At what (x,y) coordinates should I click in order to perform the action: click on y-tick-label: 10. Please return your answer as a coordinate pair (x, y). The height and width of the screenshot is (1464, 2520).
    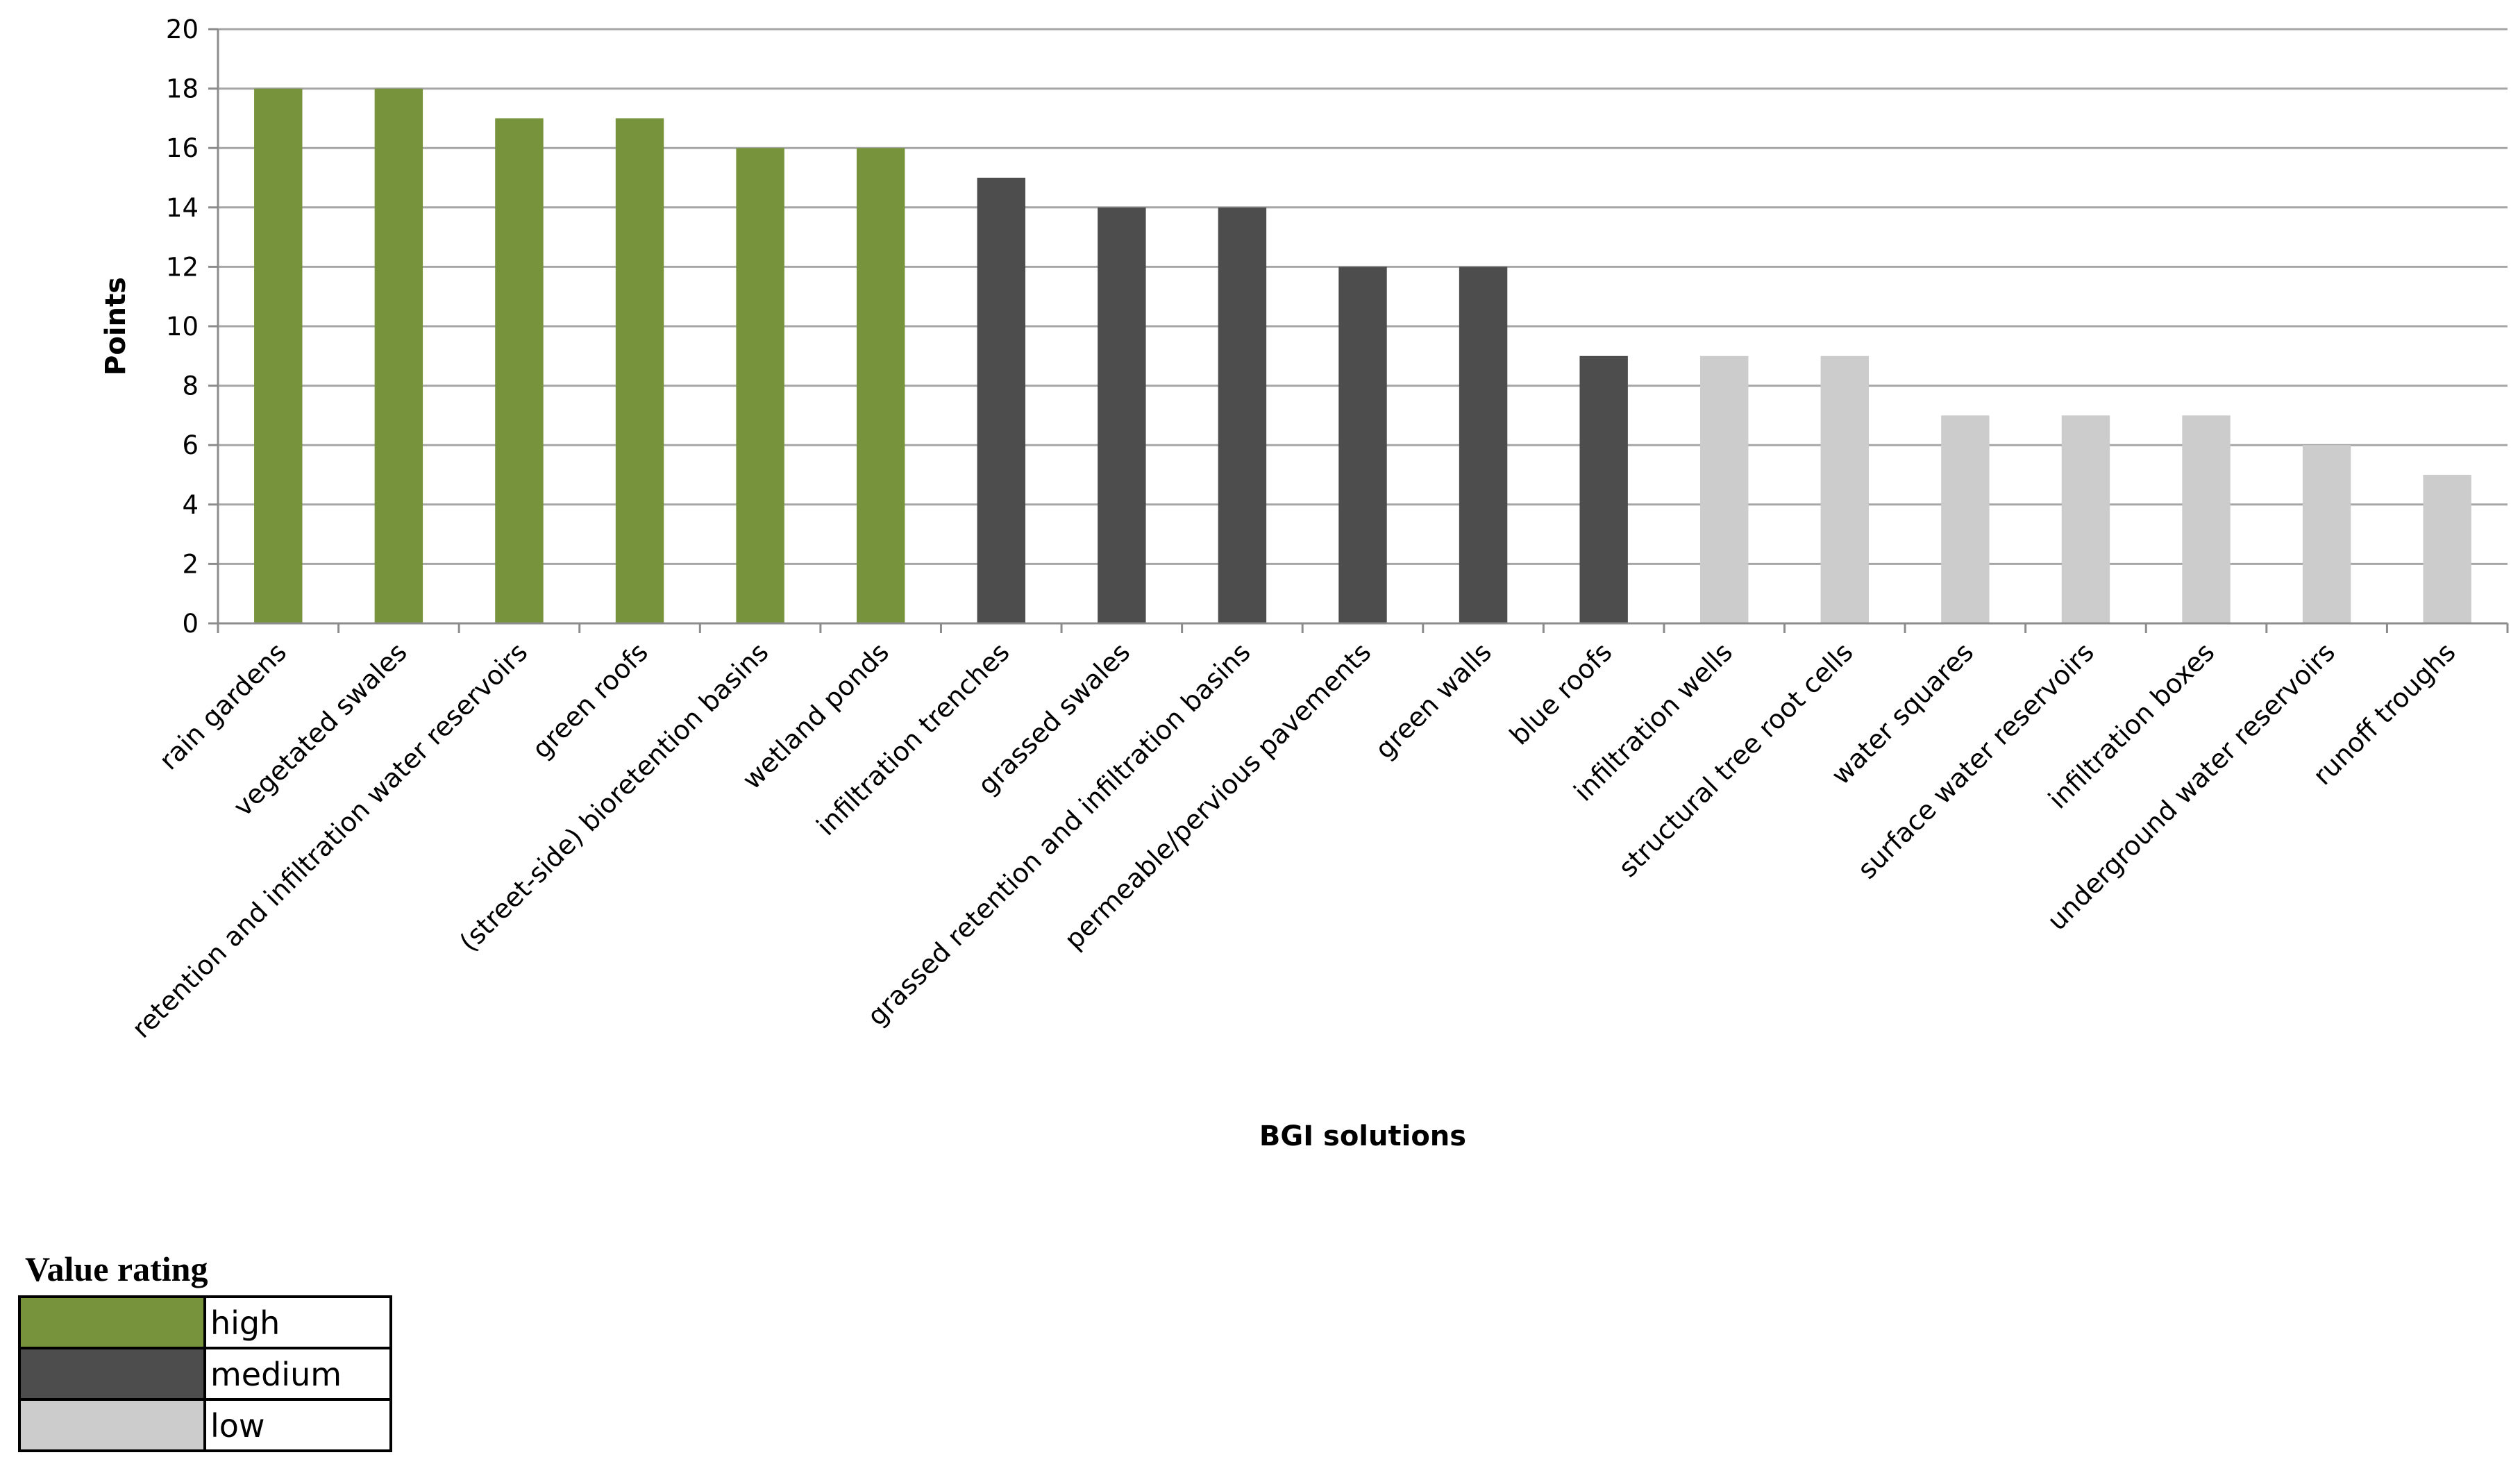
    Looking at the image, I should click on (182, 327).